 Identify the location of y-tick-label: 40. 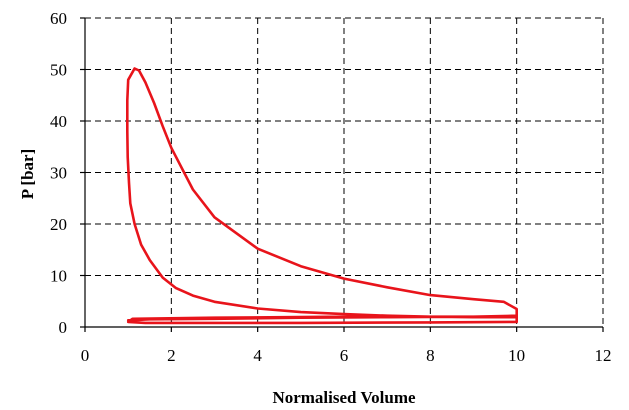
(58, 121).